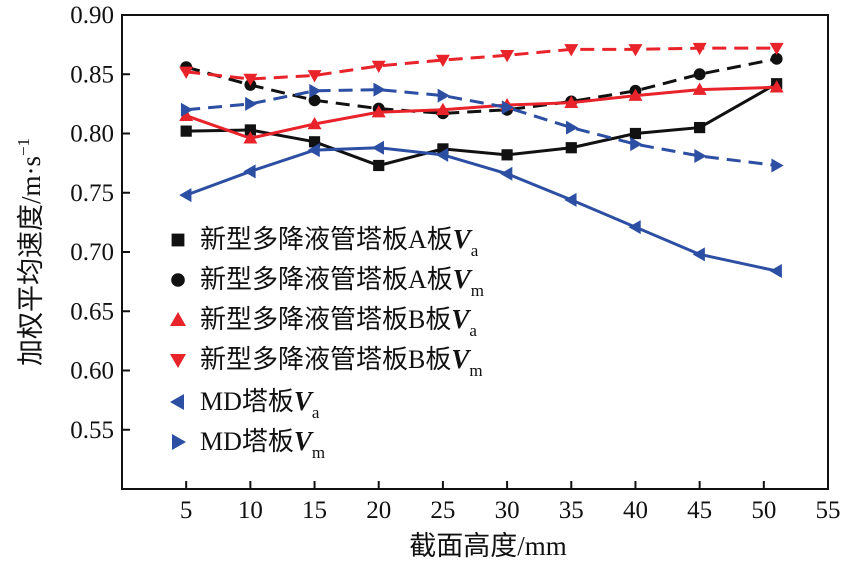 The height and width of the screenshot is (563, 843). Describe the element at coordinates (92, 74) in the screenshot. I see `y-tick-label: 0.85` at that location.